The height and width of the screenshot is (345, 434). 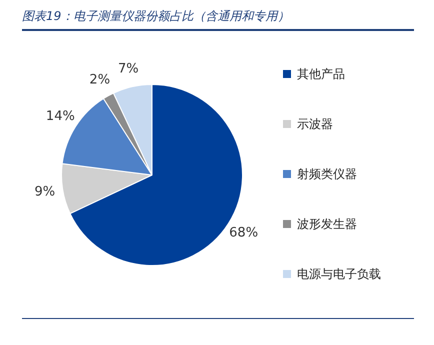 I want to click on chart-title: 图表19：电子测量仪器份额占比（含通用和专用）, so click(x=218, y=19).